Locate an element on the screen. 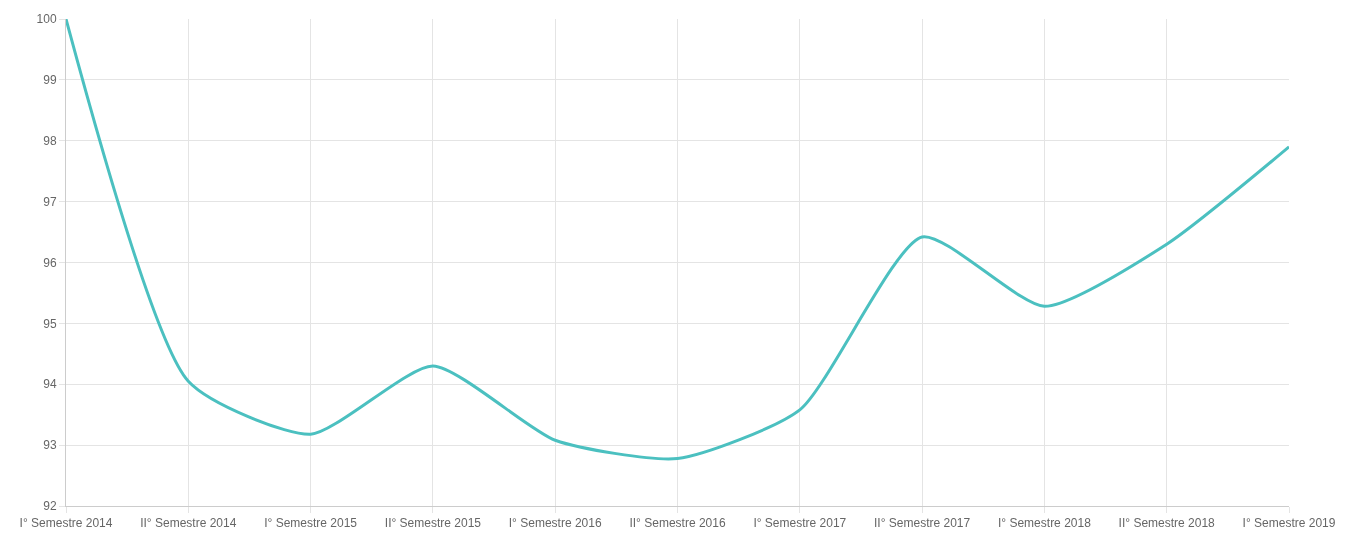  y-tick-label: 92 is located at coordinates (50, 506).